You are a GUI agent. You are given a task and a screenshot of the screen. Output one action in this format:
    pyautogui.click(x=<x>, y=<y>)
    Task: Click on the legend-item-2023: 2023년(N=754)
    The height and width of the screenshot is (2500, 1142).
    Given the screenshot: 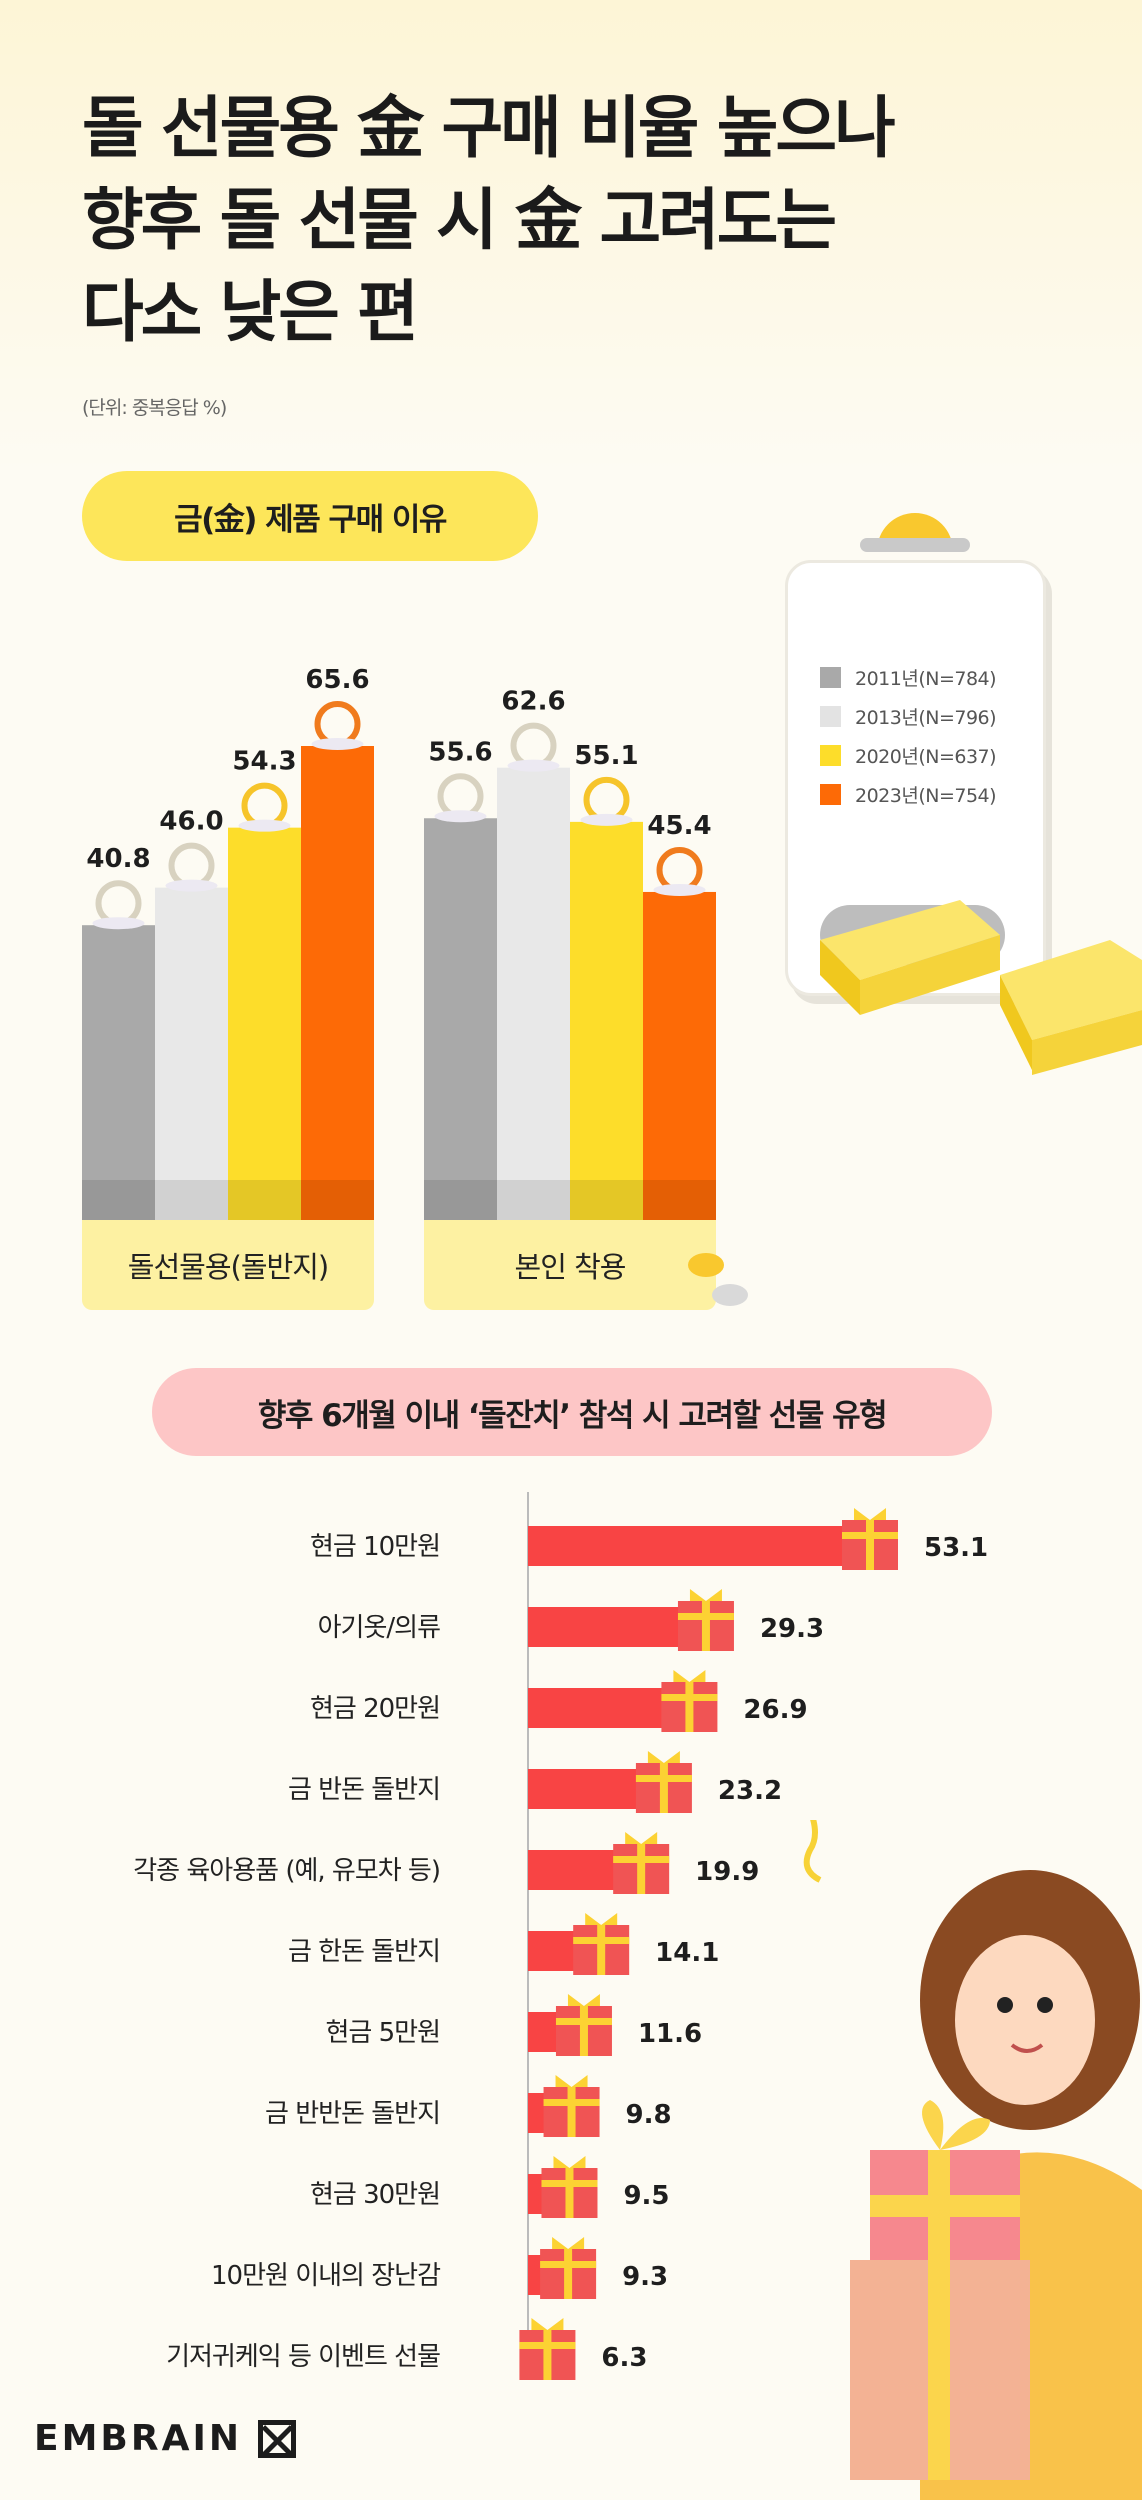 What is the action you would take?
    pyautogui.click(x=908, y=794)
    